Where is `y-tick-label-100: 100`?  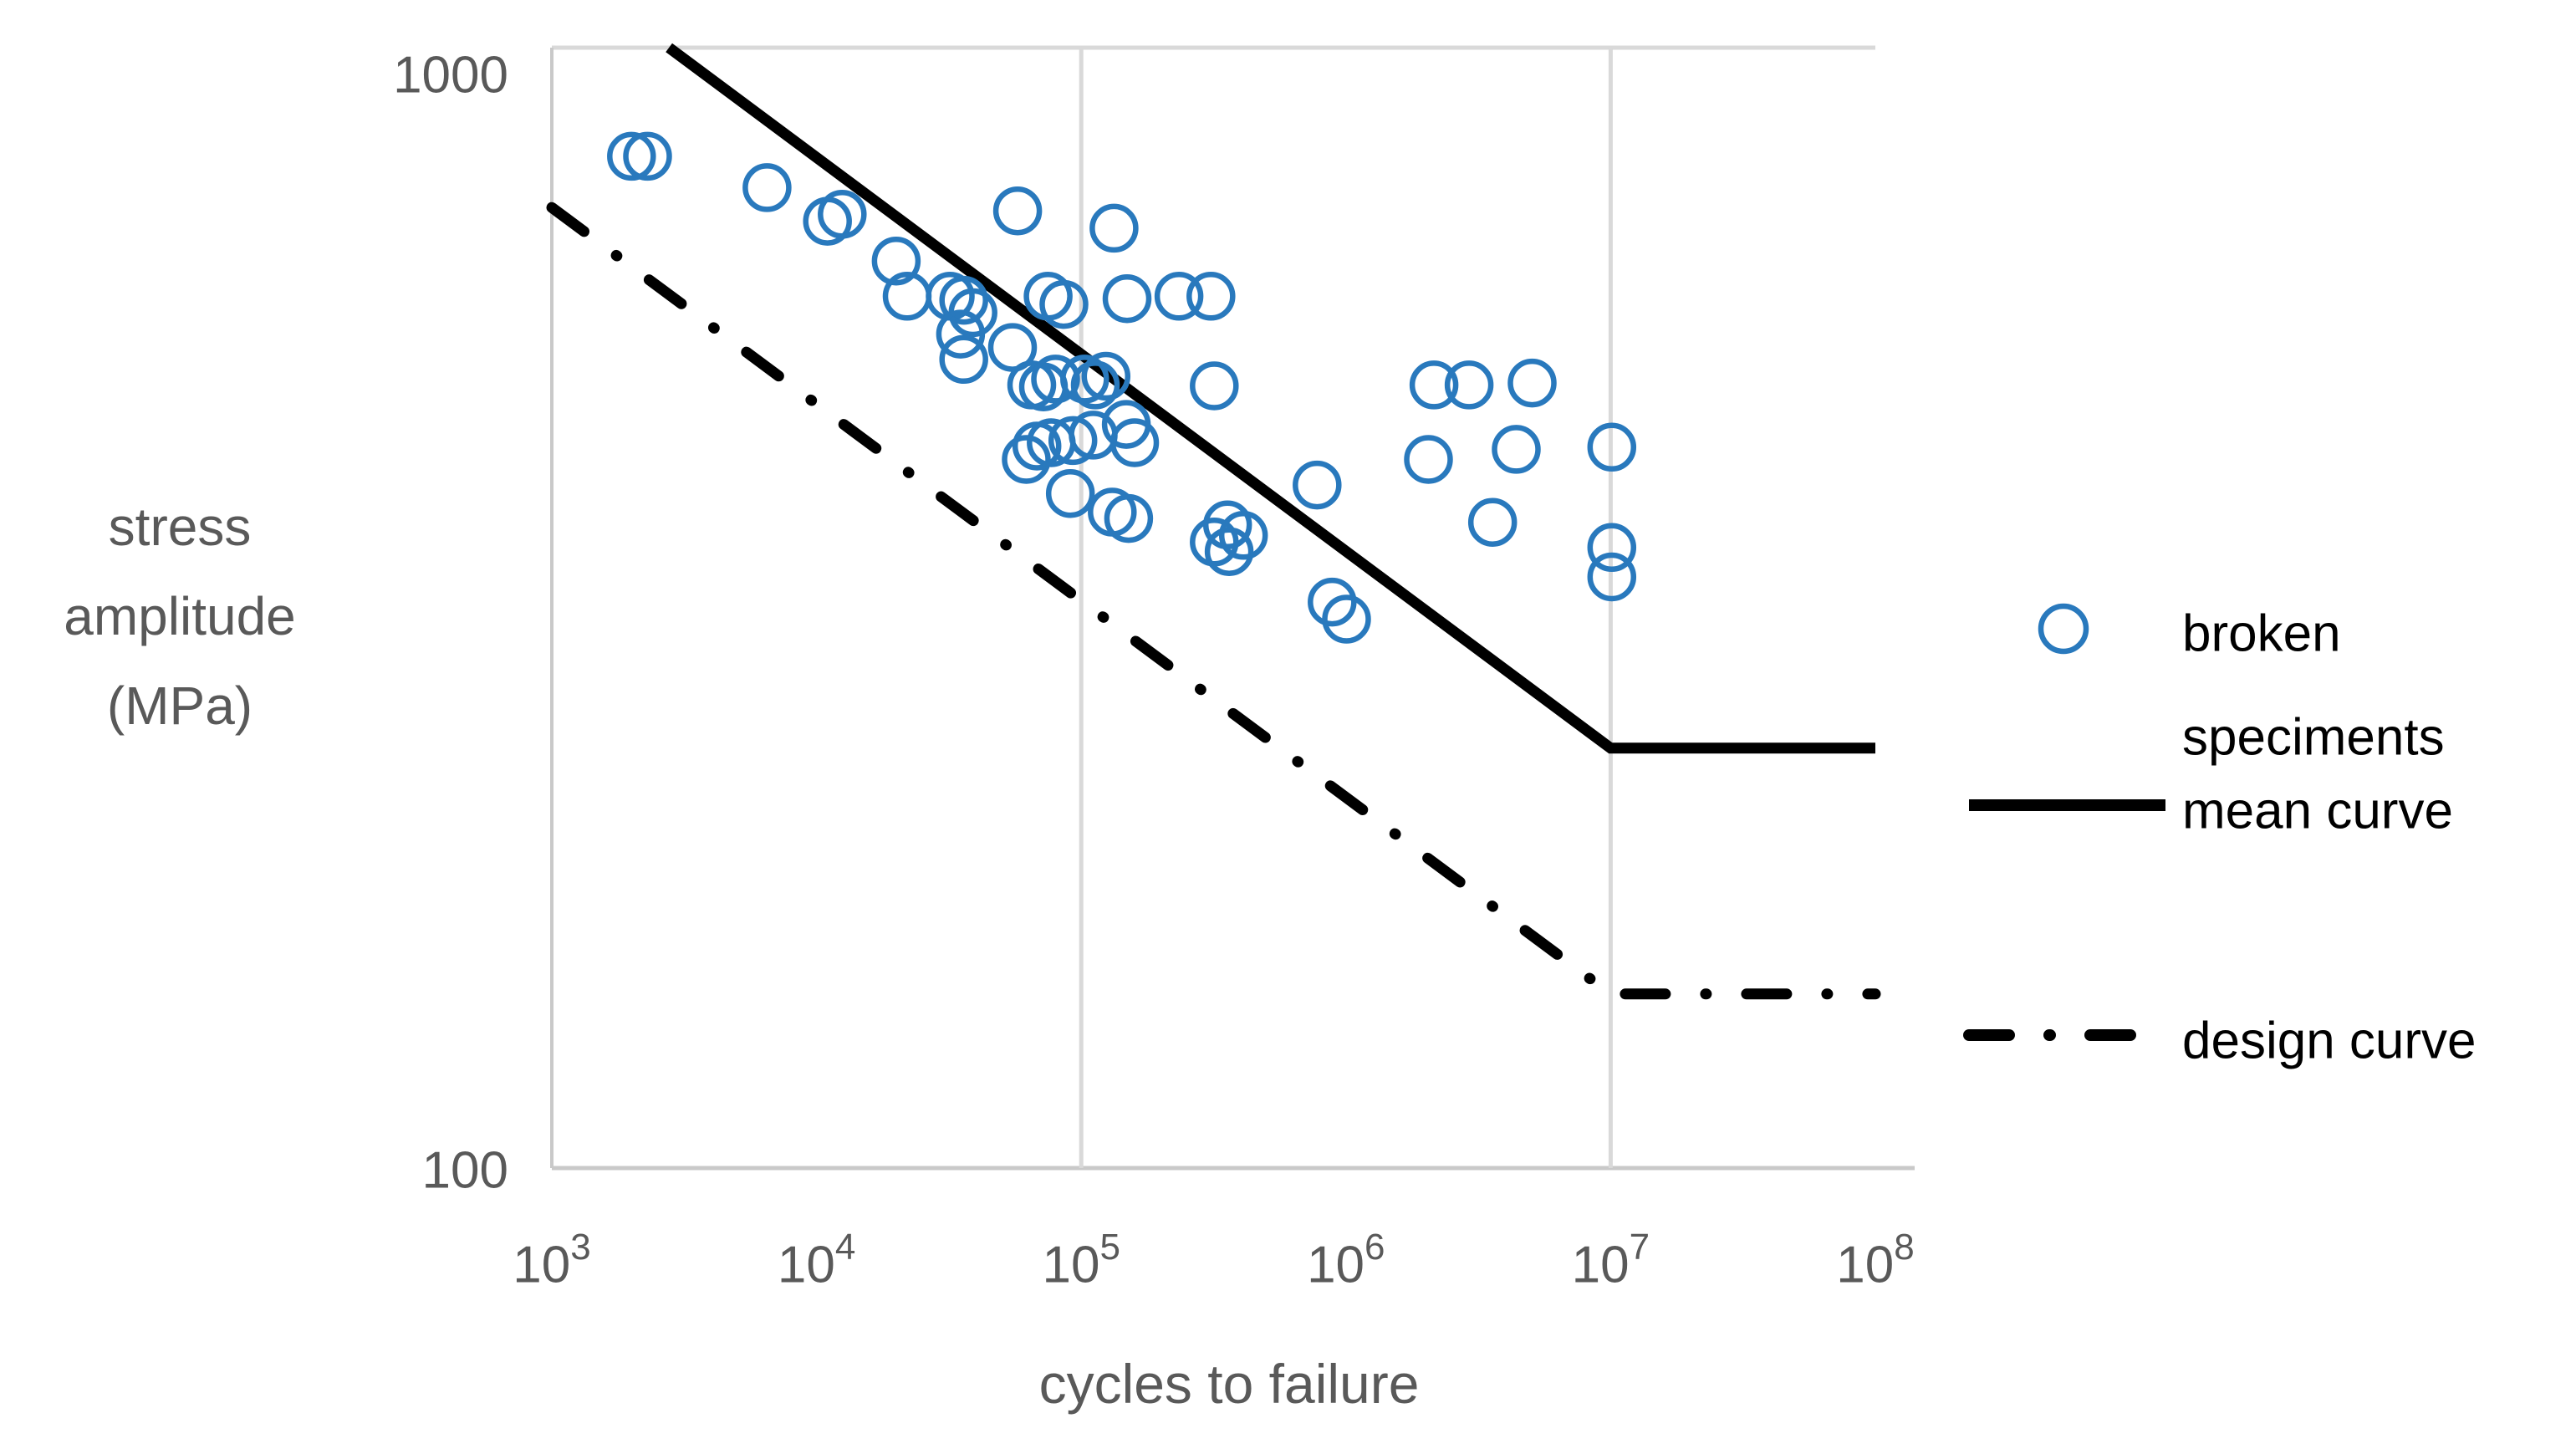
y-tick-label-100: 100 is located at coordinates (465, 1171).